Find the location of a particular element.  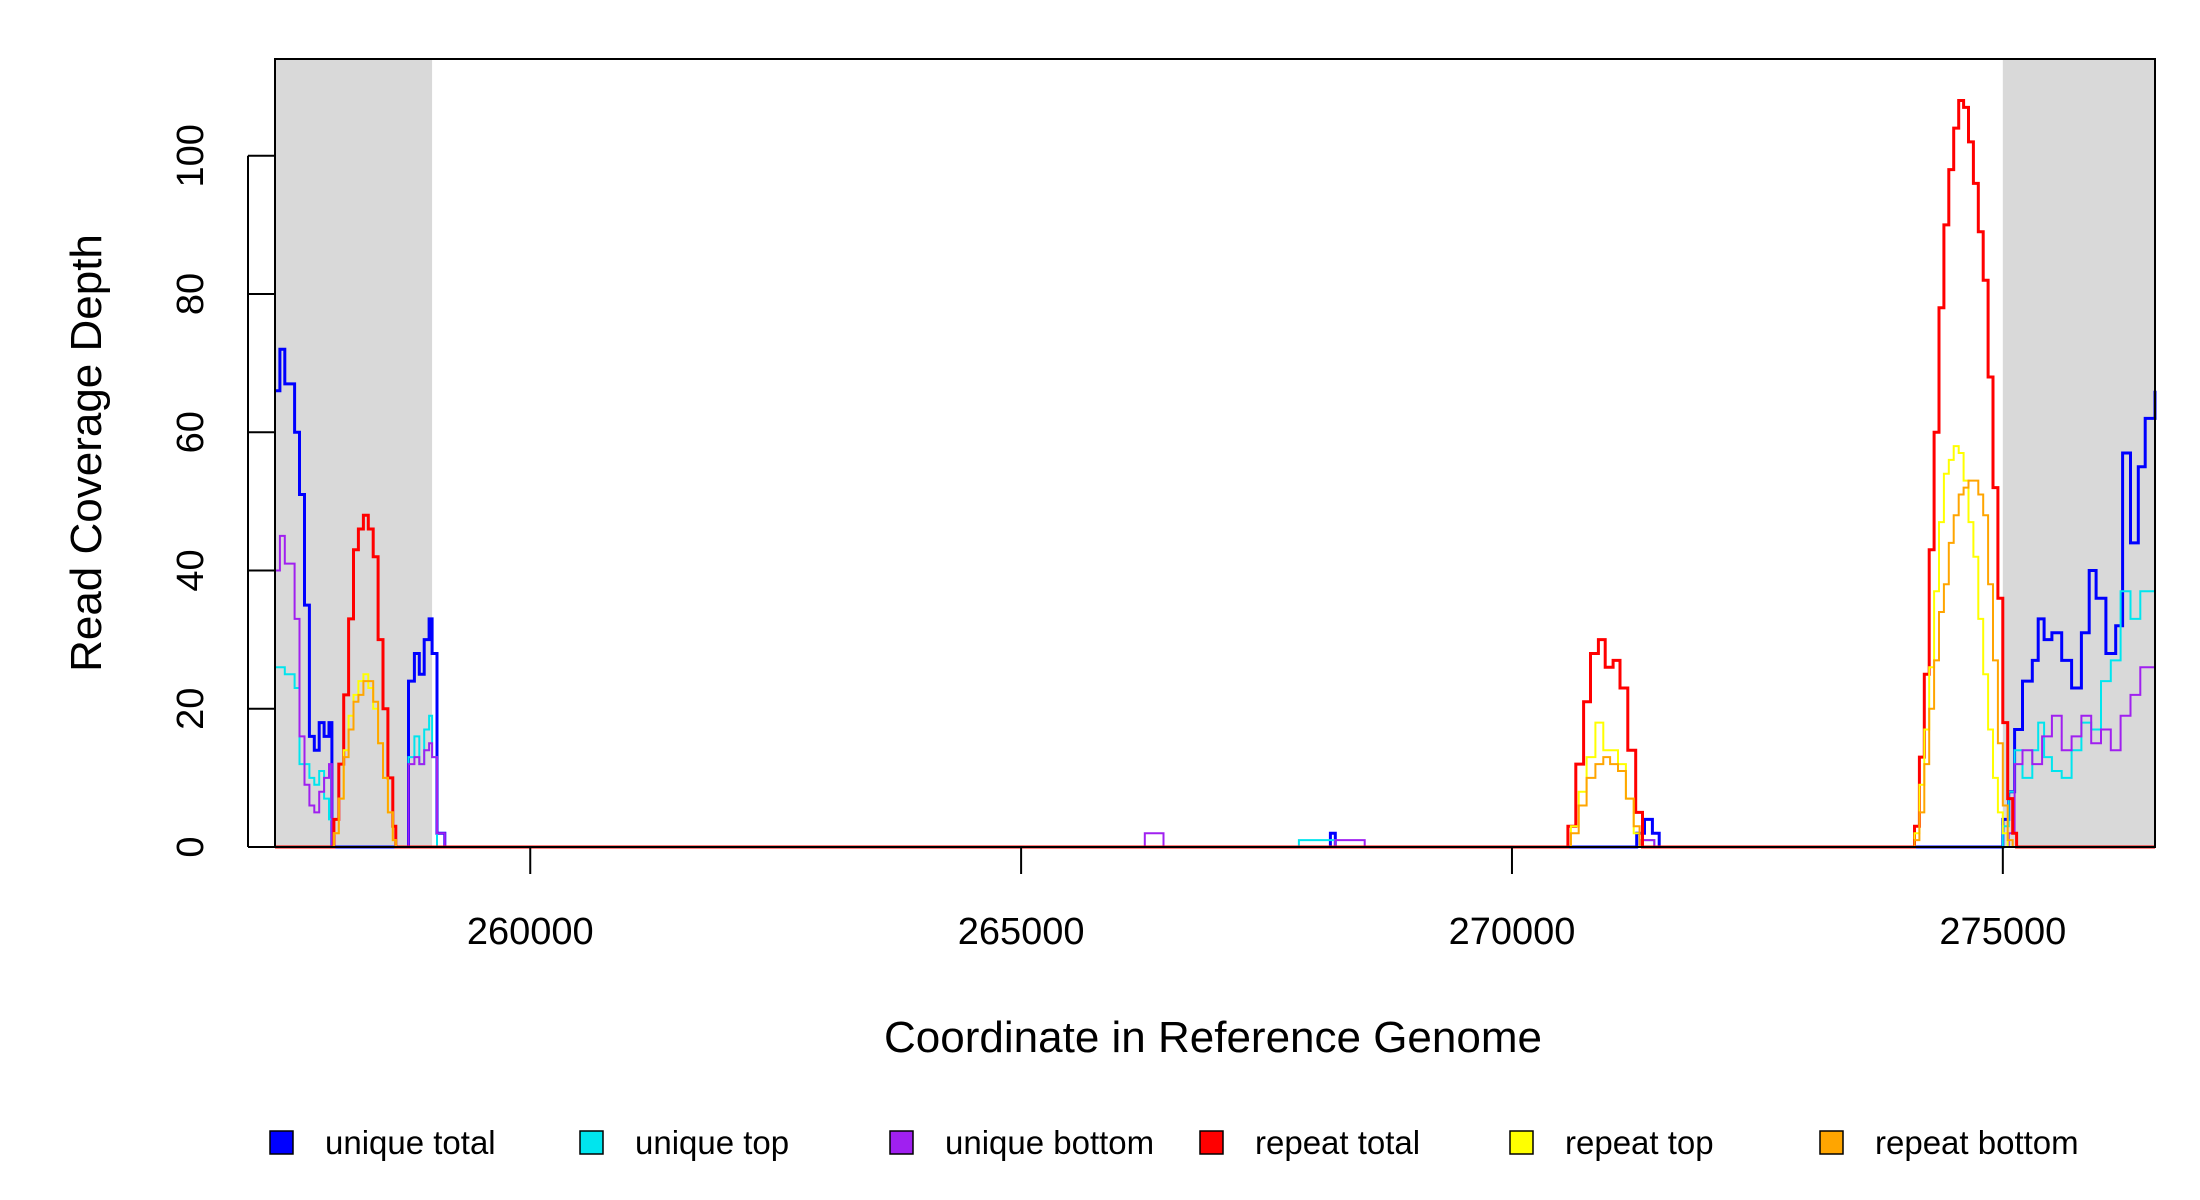

x-axis: 260000 265000 270000 275000 is located at coordinates (1266, 899).